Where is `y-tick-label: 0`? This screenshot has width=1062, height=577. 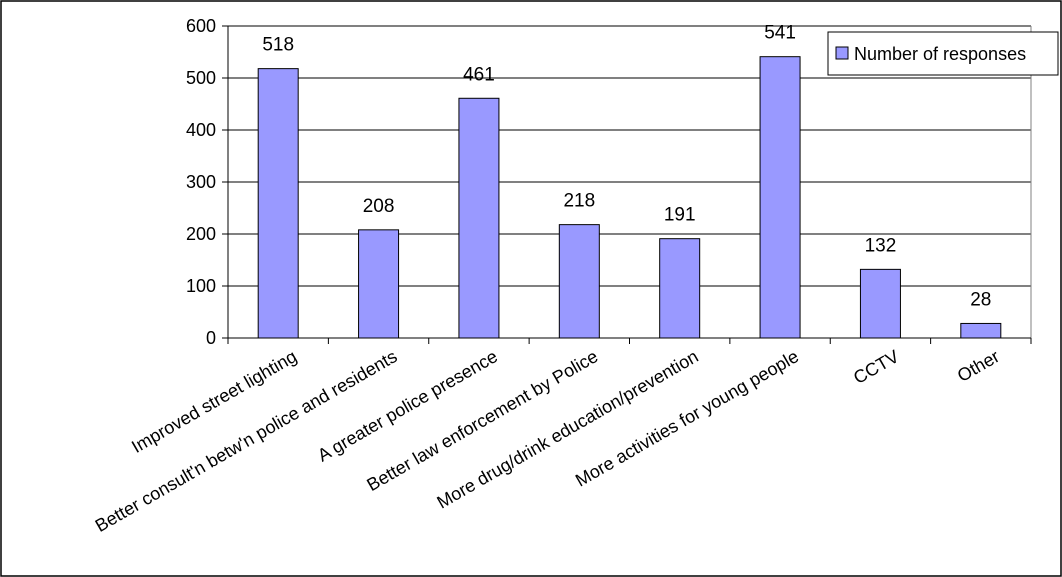
y-tick-label: 0 is located at coordinates (211, 338).